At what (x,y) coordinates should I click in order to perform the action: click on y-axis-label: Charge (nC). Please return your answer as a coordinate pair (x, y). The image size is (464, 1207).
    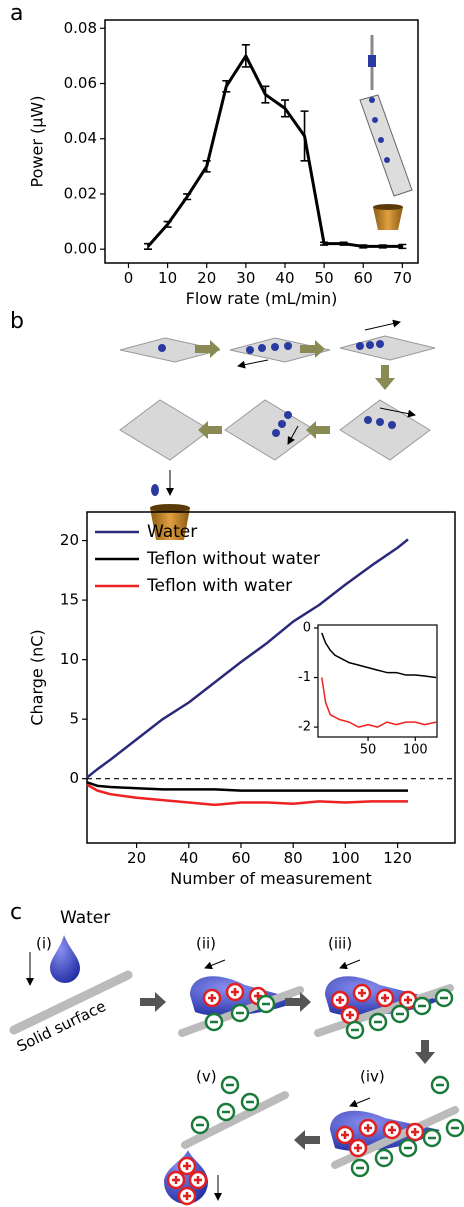
    Looking at the image, I should click on (37, 677).